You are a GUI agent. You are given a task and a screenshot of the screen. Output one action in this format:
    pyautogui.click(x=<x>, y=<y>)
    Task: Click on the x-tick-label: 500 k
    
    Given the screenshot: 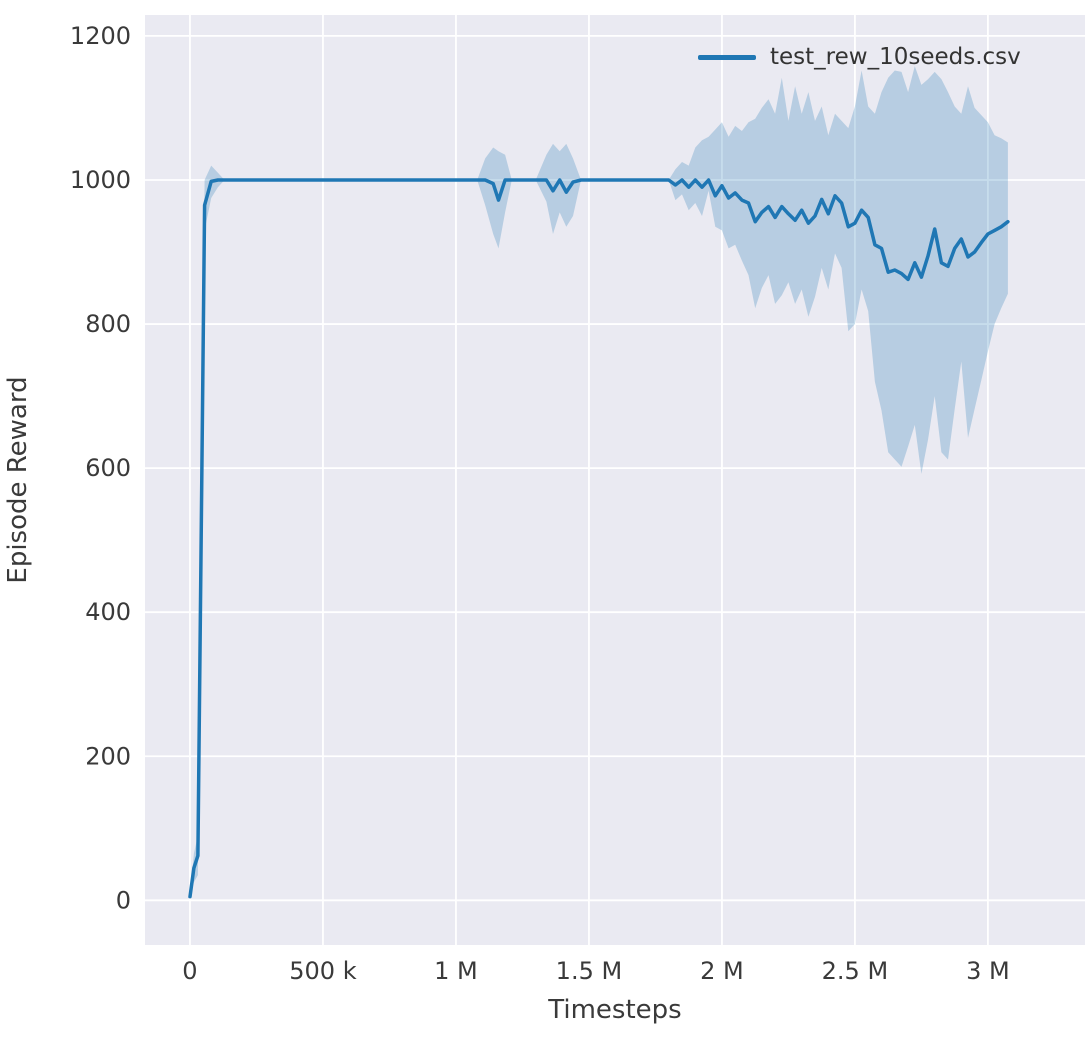 What is the action you would take?
    pyautogui.click(x=322, y=971)
    